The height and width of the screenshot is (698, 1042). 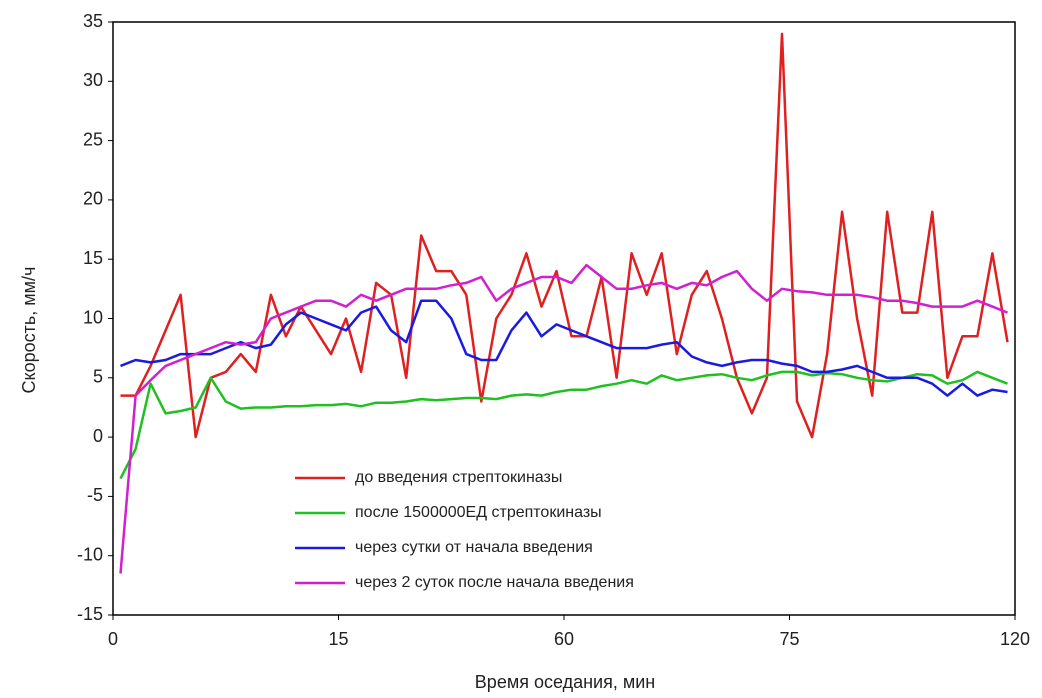 I want to click on legend-label: до введения стрептокиназы, so click(x=458, y=477).